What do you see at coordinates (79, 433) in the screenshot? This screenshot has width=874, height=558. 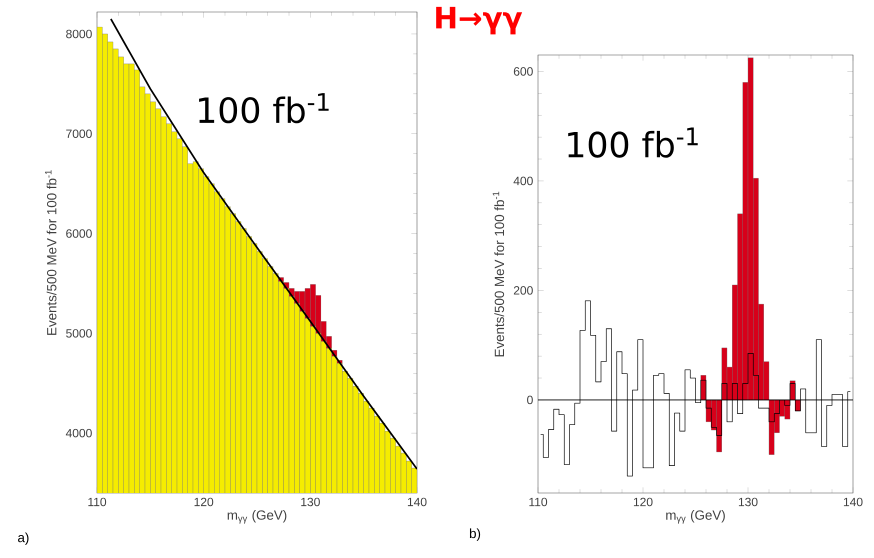 I see `y-tick-label: 4000` at bounding box center [79, 433].